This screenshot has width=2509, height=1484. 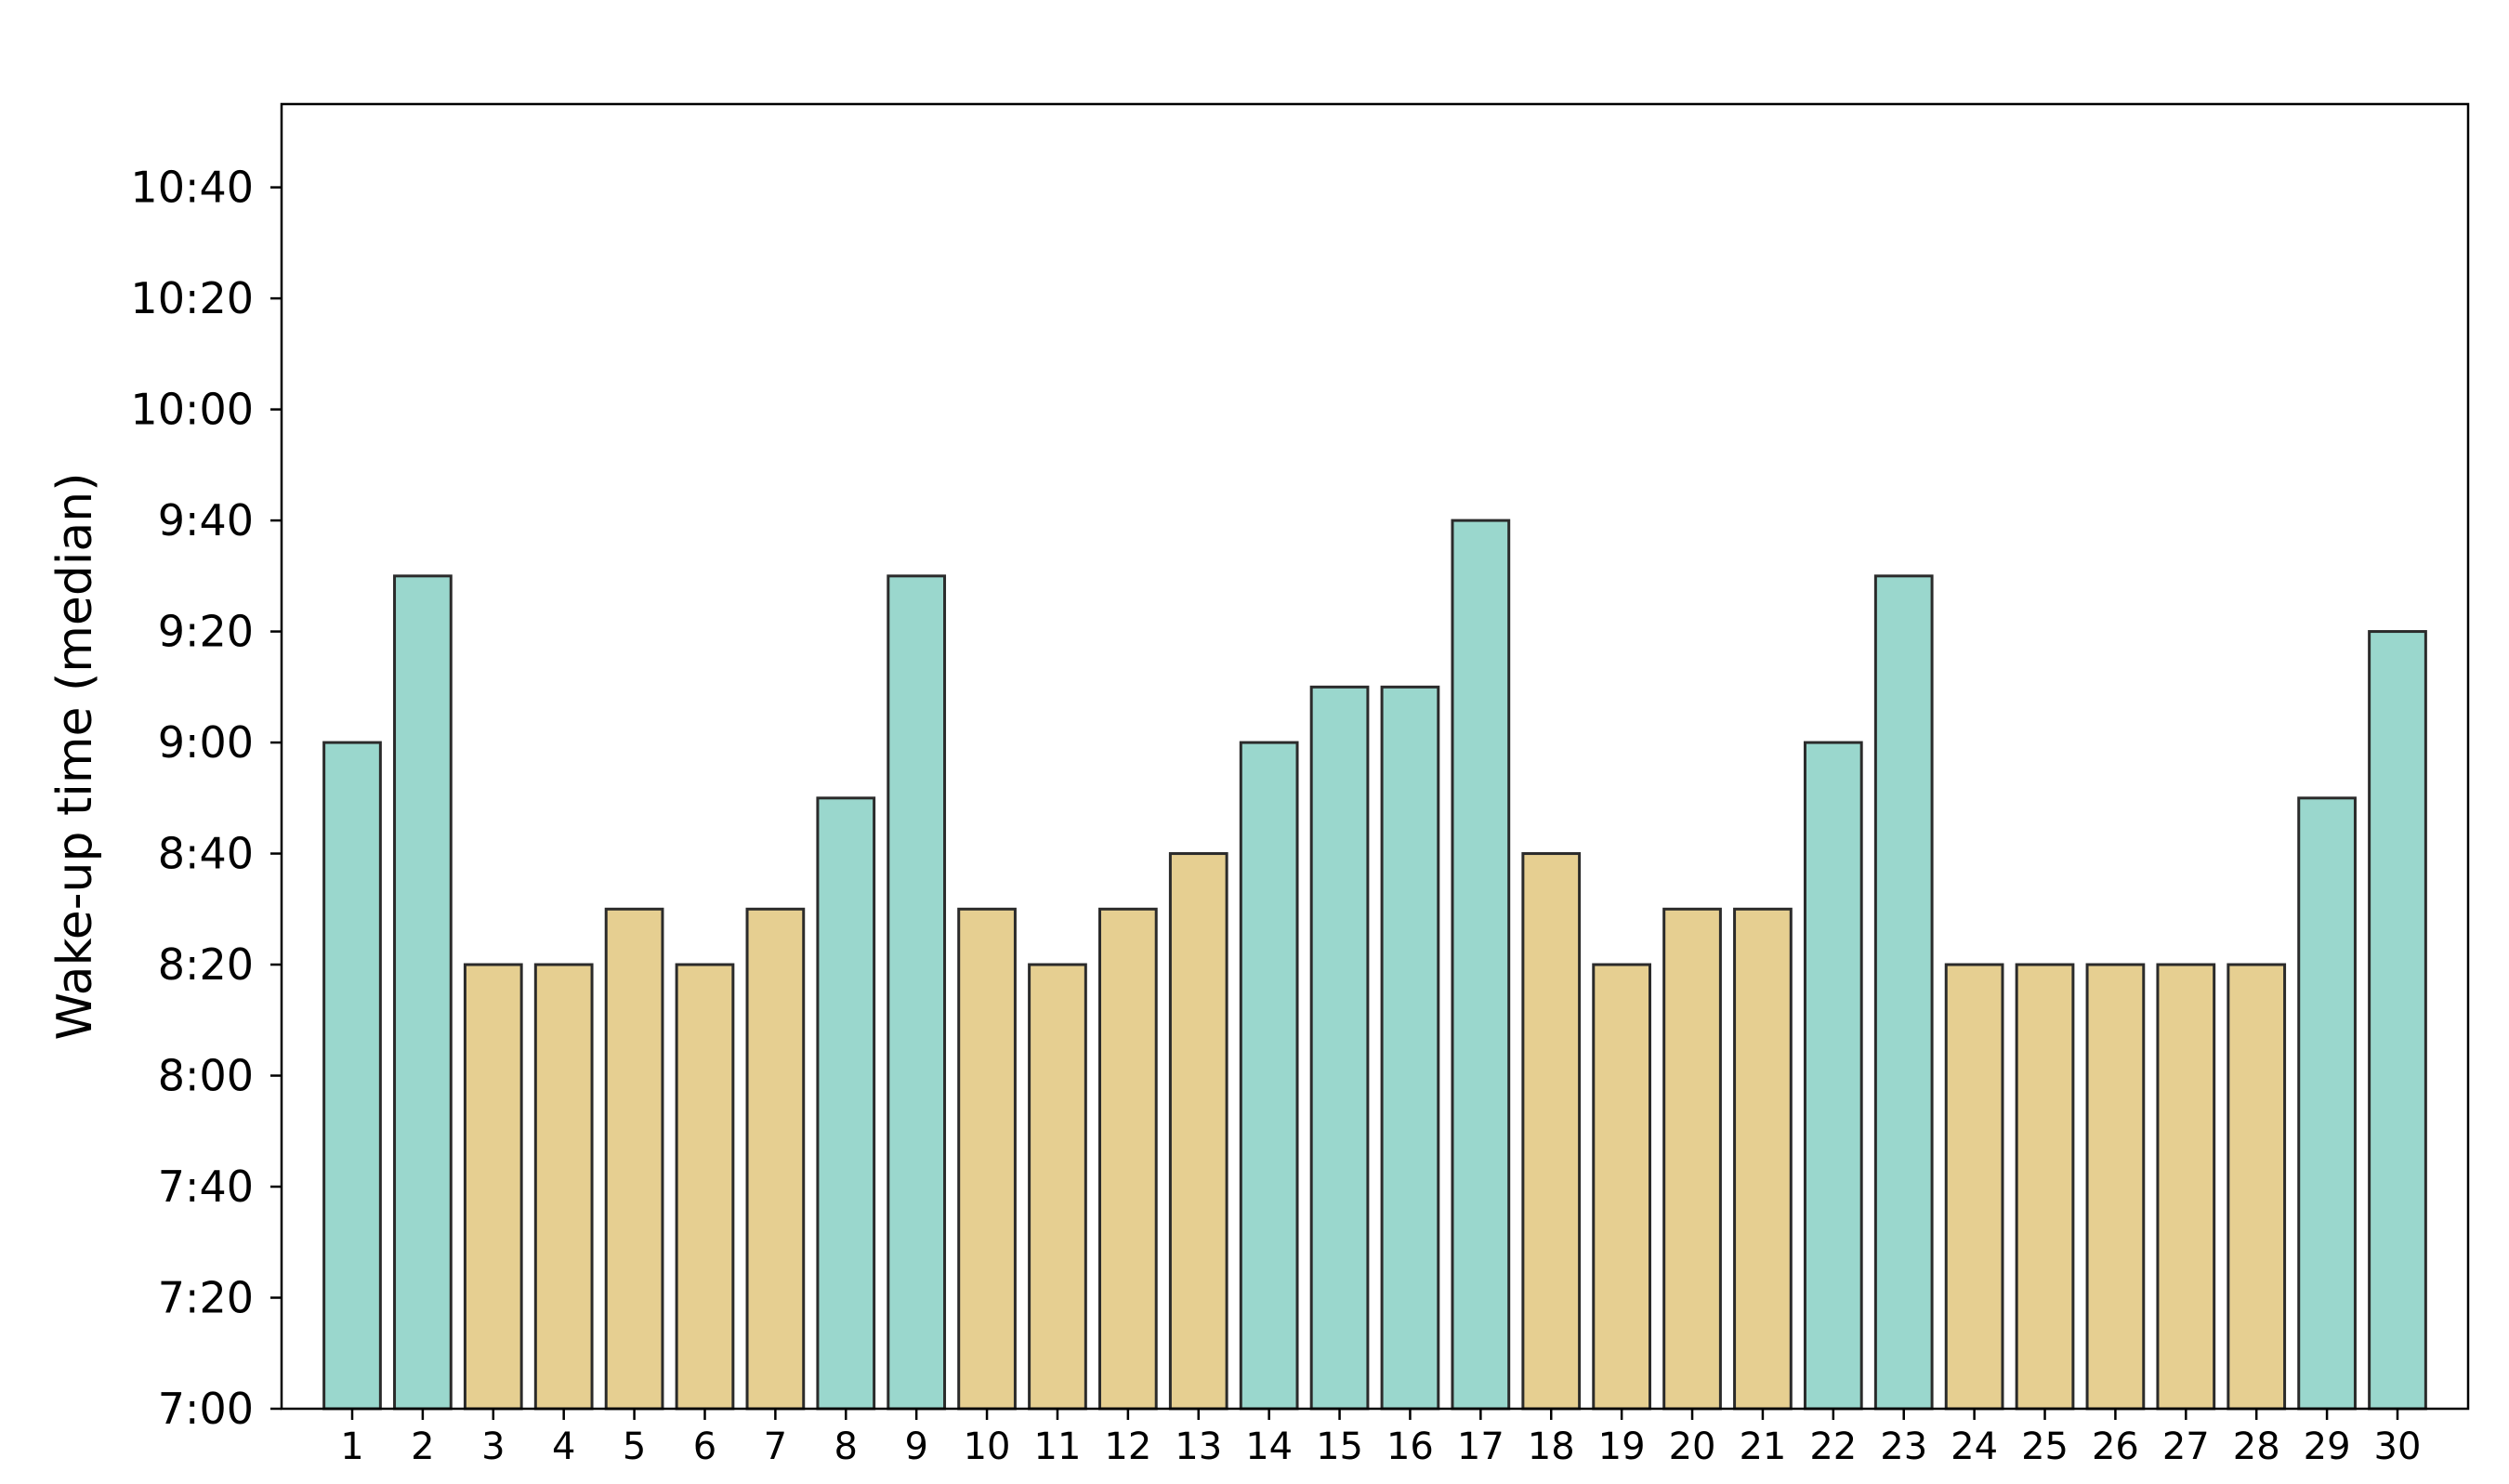 What do you see at coordinates (1480, 1446) in the screenshot?
I see `x-tick-label-17: 17` at bounding box center [1480, 1446].